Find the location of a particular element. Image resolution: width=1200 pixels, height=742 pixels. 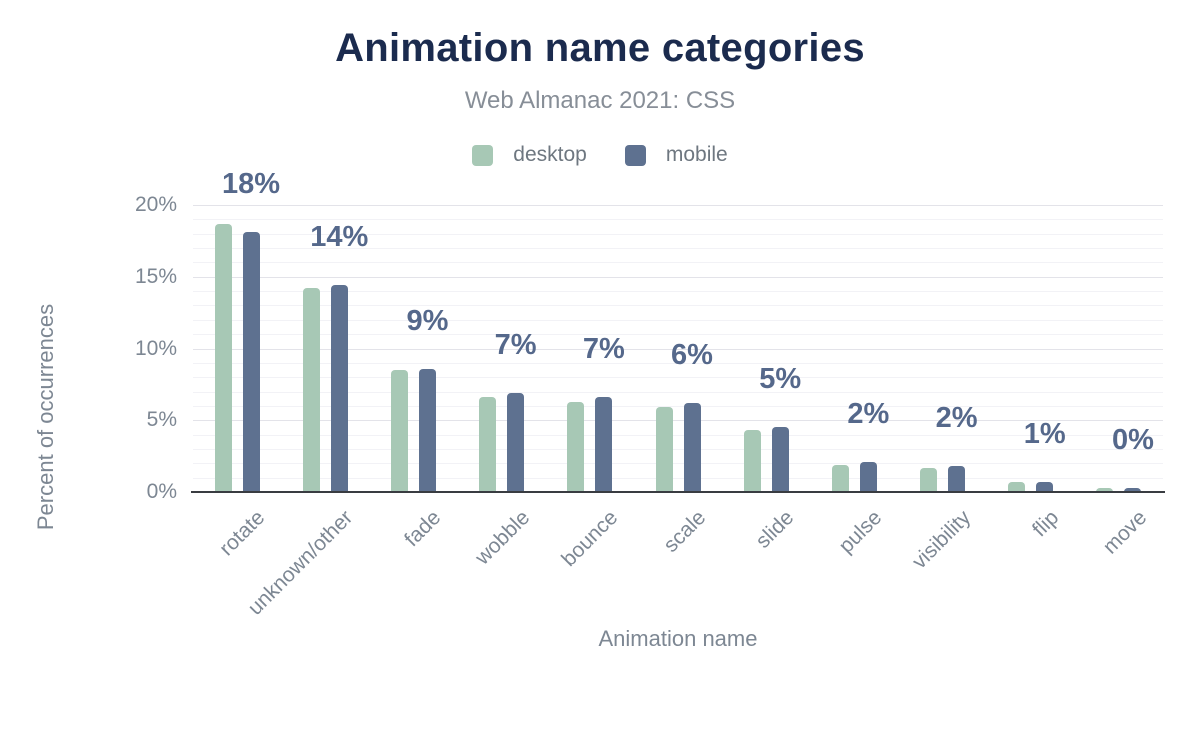

bar-mobile-rotate is located at coordinates (251, 362).